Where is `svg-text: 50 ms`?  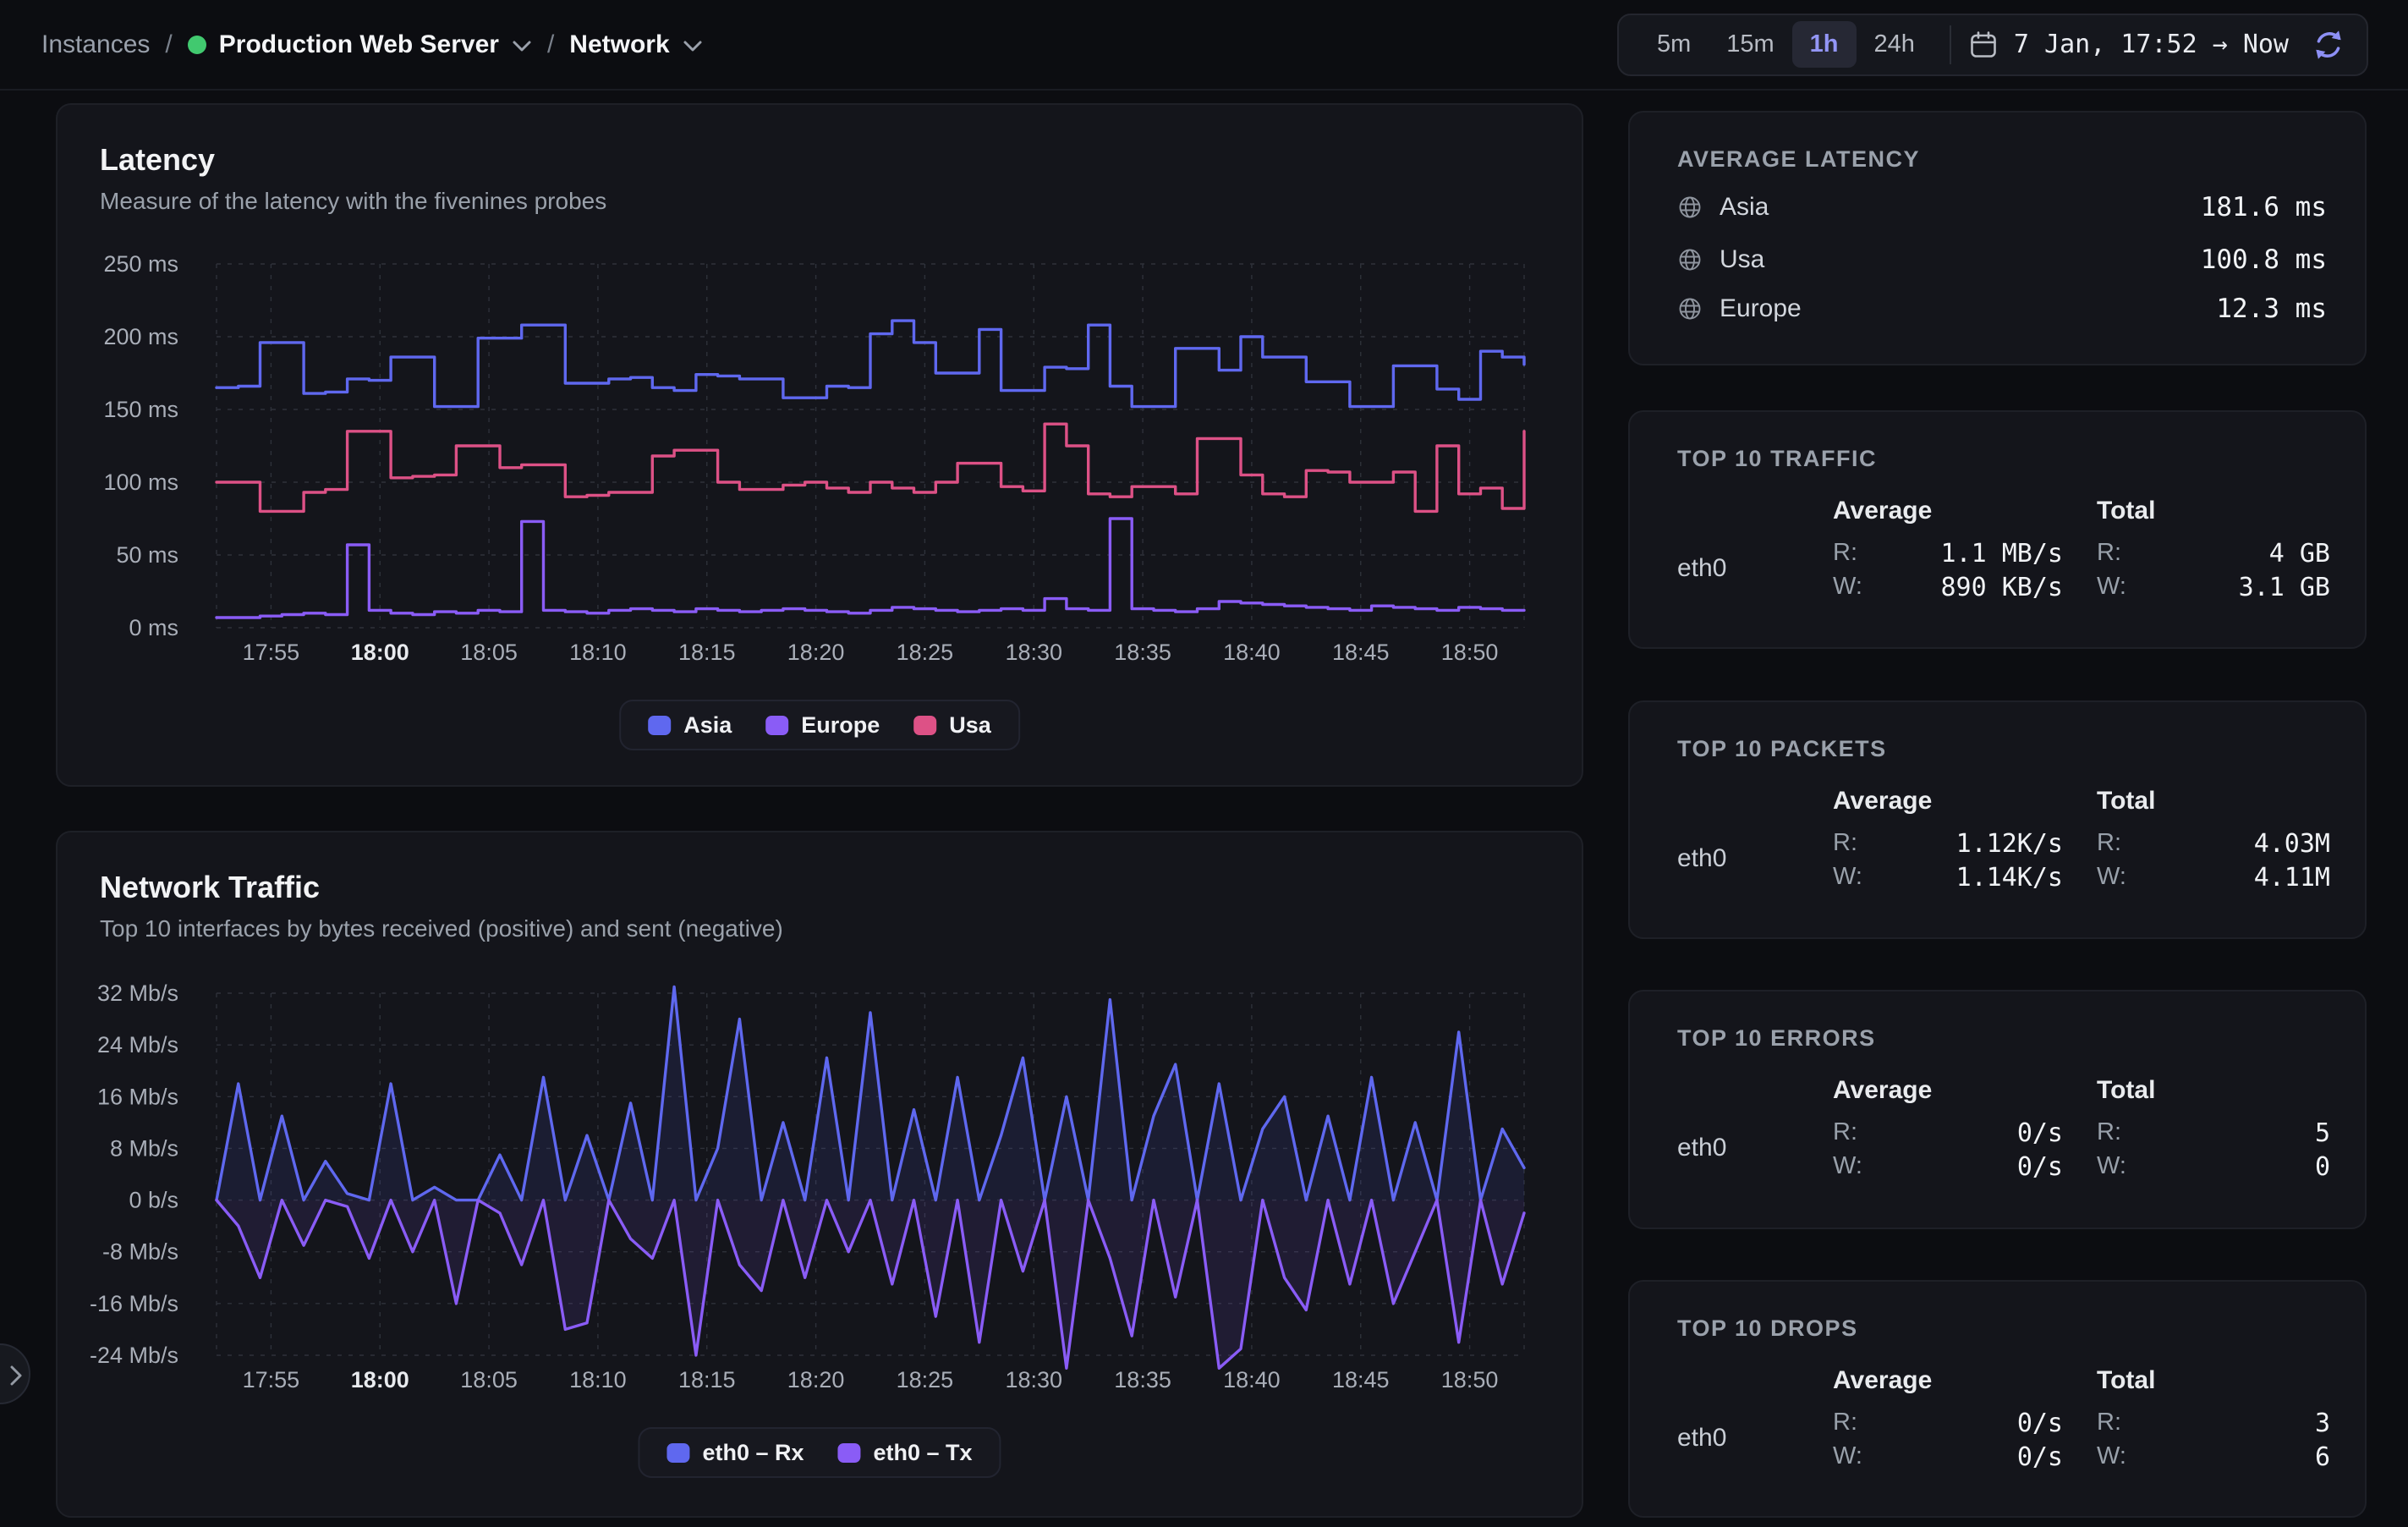 svg-text: 50 ms is located at coordinates (147, 555).